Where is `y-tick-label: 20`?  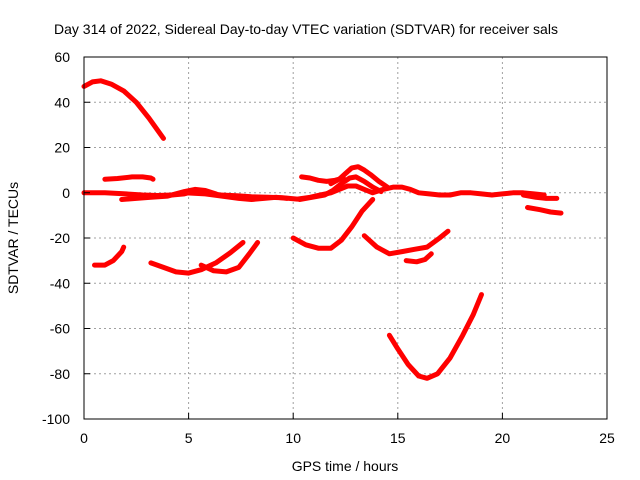 y-tick-label: 20 is located at coordinates (62, 148).